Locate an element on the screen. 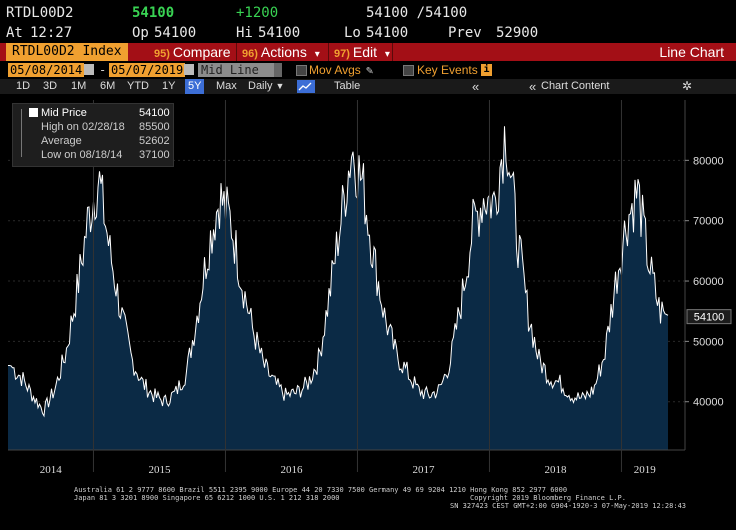  frequency-label: Daily is located at coordinates (260, 86).